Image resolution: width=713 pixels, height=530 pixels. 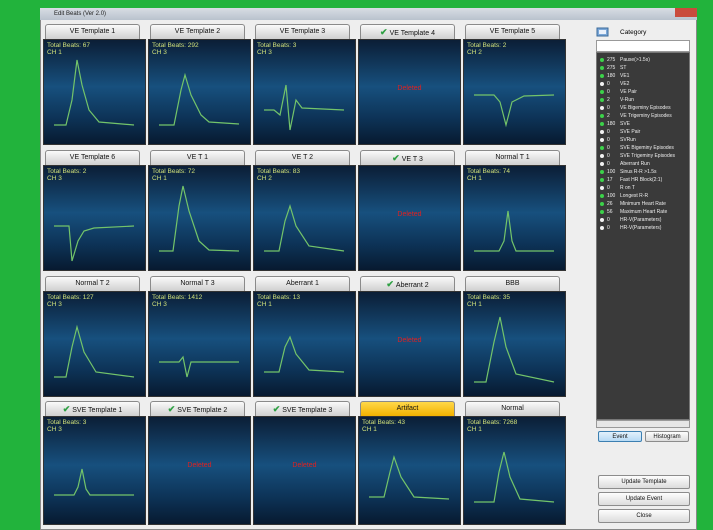 I want to click on template-tab: VE Template 3, so click(x=302, y=31).